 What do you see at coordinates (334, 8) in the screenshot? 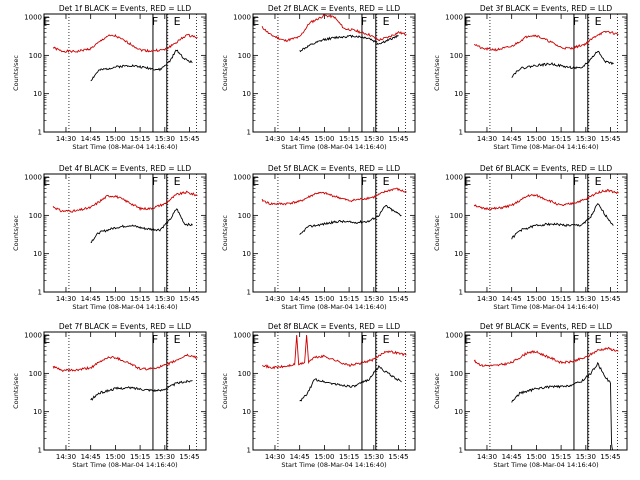
I see `chart-title: Det 2f BLACK = Events, RED = LLD` at bounding box center [334, 8].